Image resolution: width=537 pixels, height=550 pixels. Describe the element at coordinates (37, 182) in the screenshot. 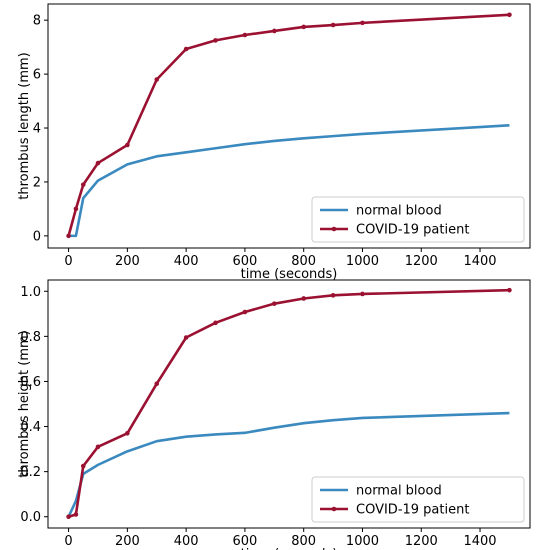

I see `y-tick-label: 2` at that location.